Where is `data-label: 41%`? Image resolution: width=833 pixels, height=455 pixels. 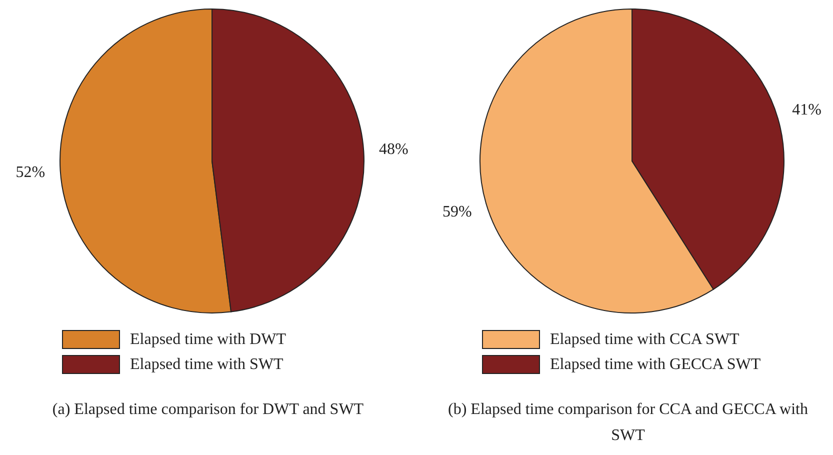
data-label: 41% is located at coordinates (807, 110).